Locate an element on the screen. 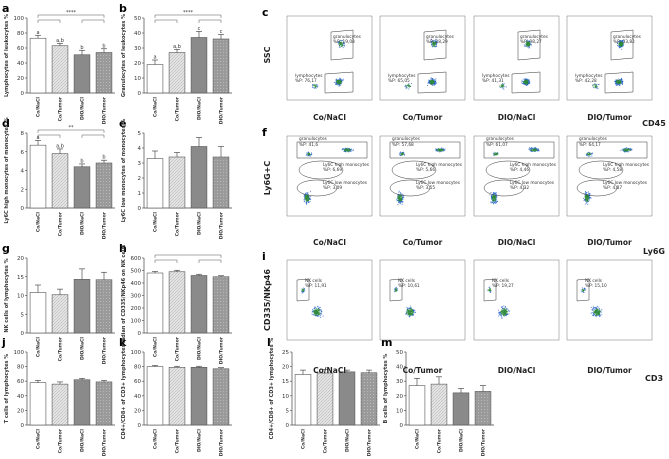 Image resolution: width=669 pixels, height=459 pixels. y-tick-label: 100 is located at coordinates (136, 322).